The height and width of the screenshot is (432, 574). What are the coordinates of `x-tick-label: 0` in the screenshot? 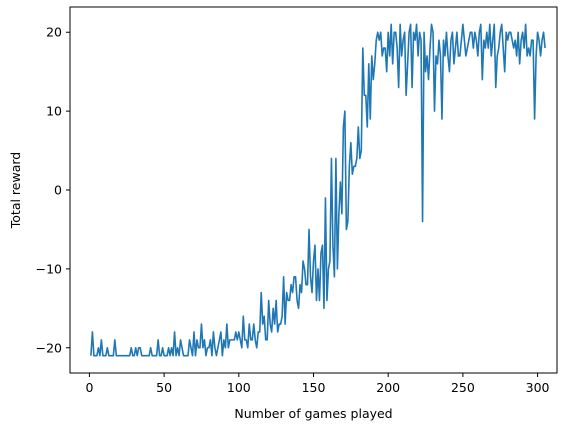 It's located at (89, 387).